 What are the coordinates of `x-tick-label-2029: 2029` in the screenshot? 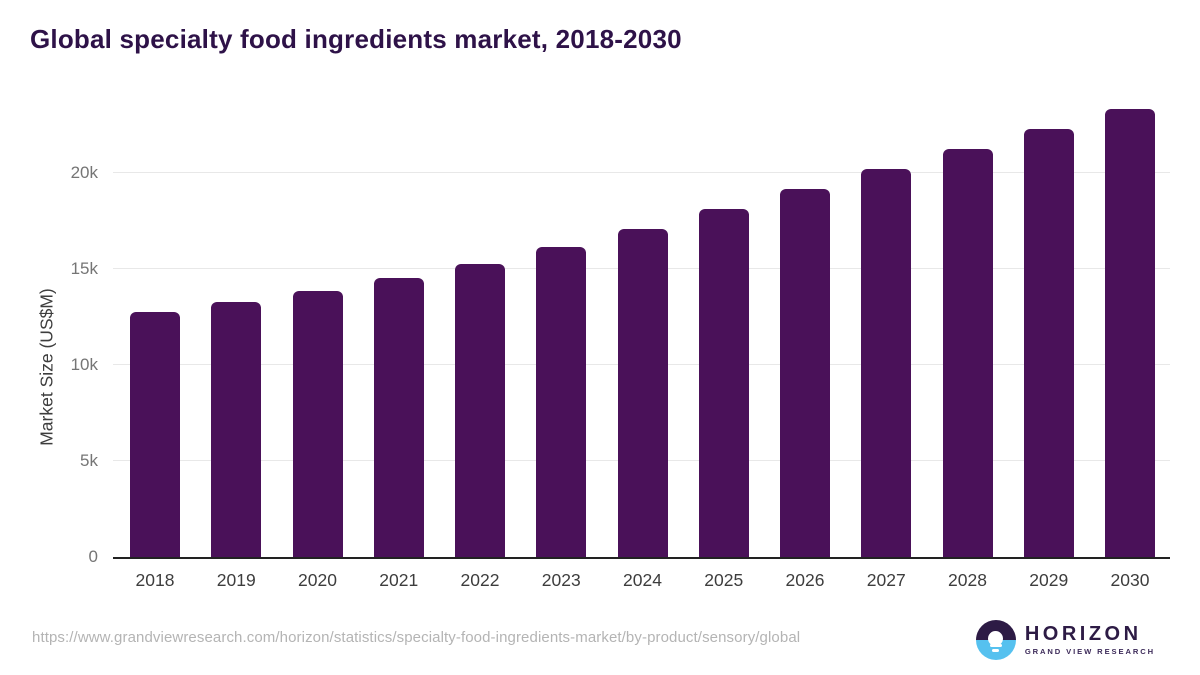 It's located at (1049, 580).